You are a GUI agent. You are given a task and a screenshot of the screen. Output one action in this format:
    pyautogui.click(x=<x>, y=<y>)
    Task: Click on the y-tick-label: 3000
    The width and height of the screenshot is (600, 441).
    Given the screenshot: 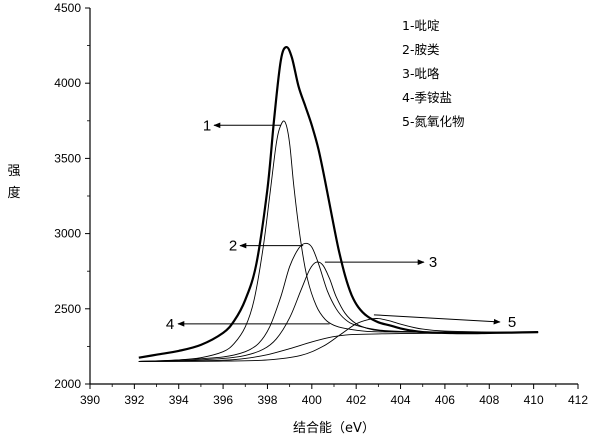 What is the action you would take?
    pyautogui.click(x=67, y=234)
    